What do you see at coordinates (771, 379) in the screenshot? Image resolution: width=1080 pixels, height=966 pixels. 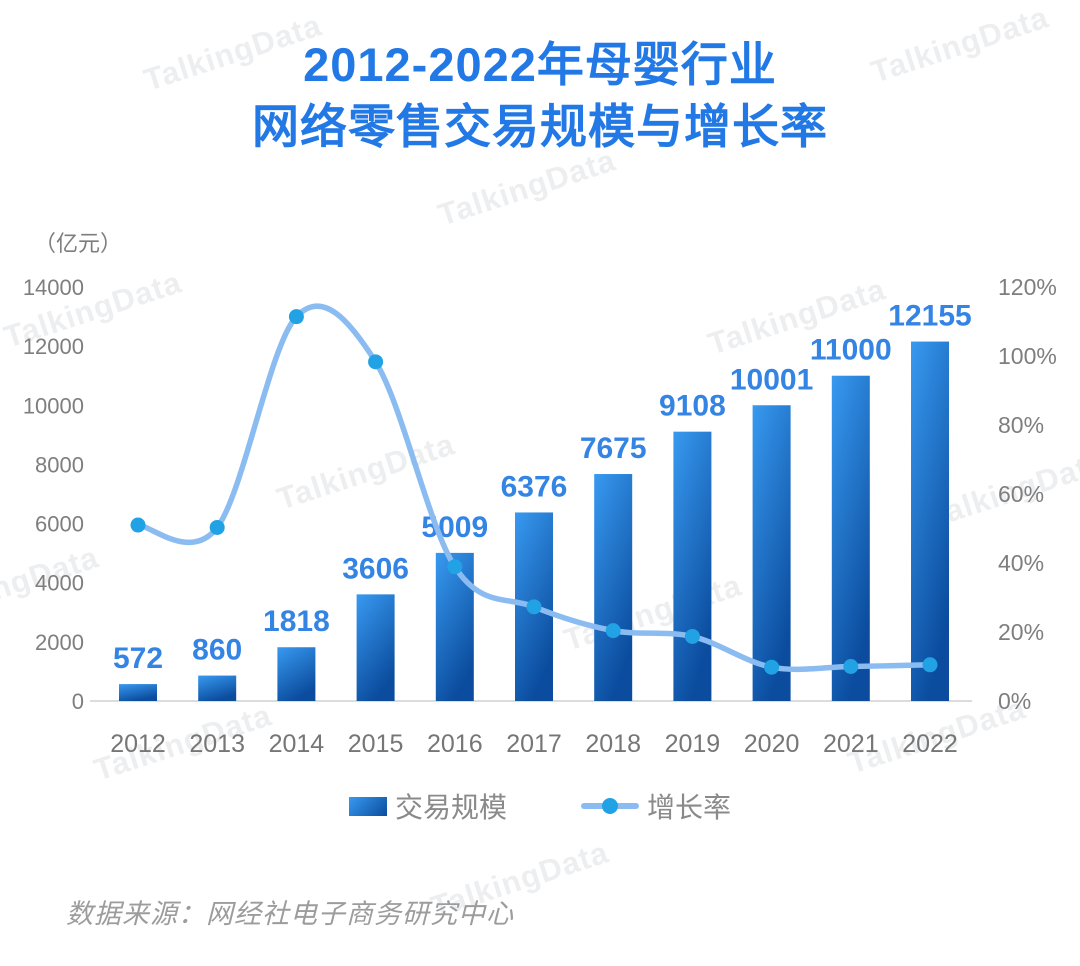 I see `bar-value-label: 10001` at bounding box center [771, 379].